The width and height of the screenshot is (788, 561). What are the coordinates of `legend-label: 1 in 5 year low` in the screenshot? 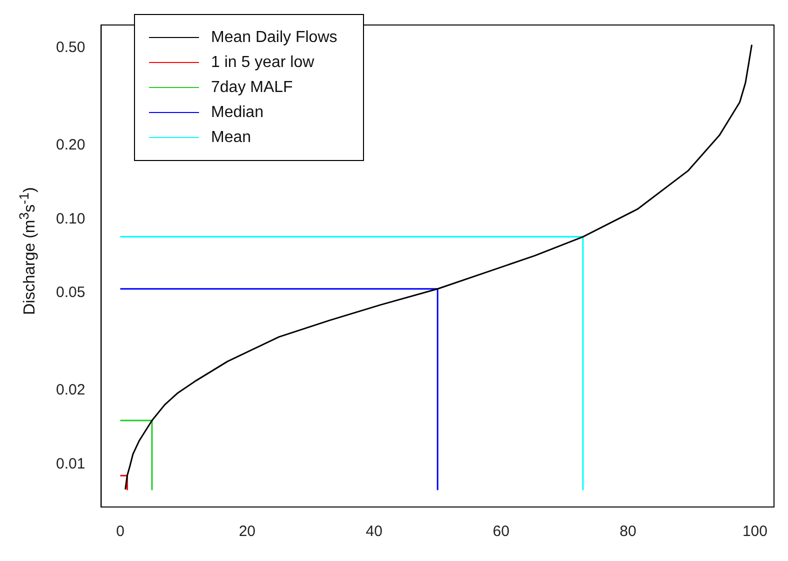 It's located at (262, 63).